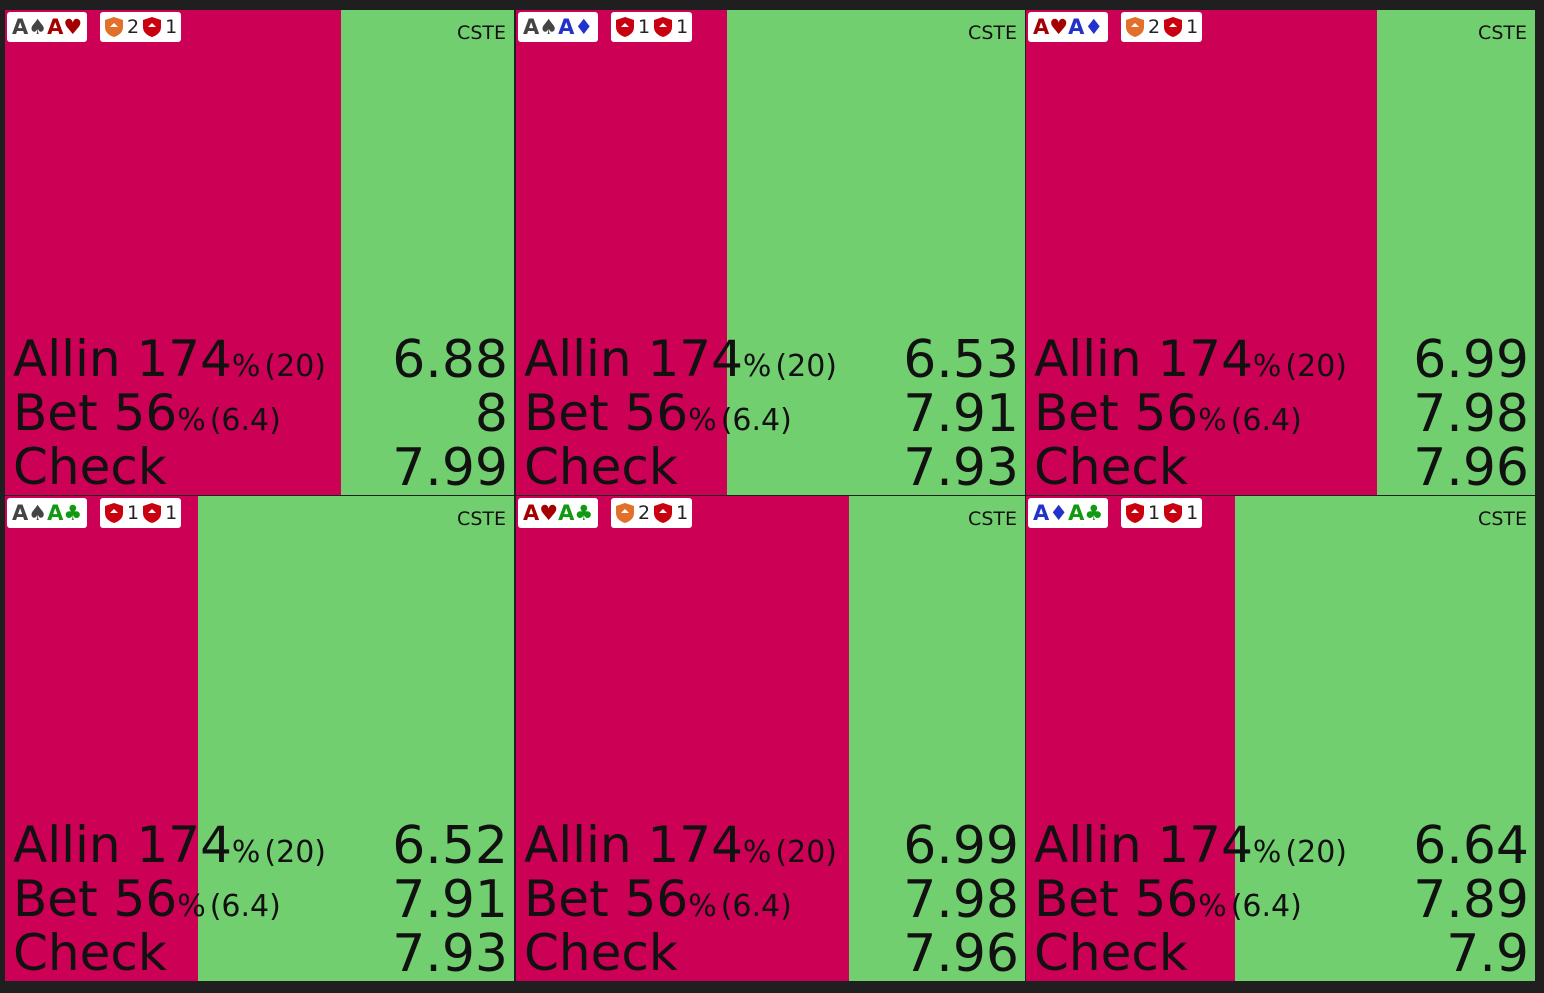  Describe the element at coordinates (961, 466) in the screenshot. I see `action-ev: 7.93` at that location.